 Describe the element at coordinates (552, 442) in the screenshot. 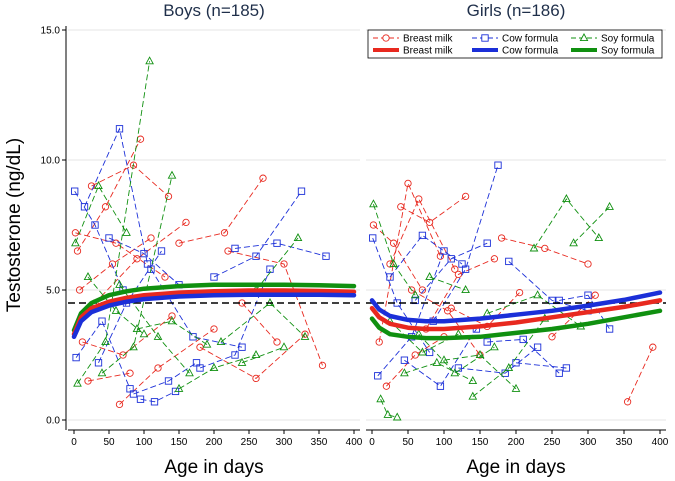

I see `x-tick-label: 250` at that location.